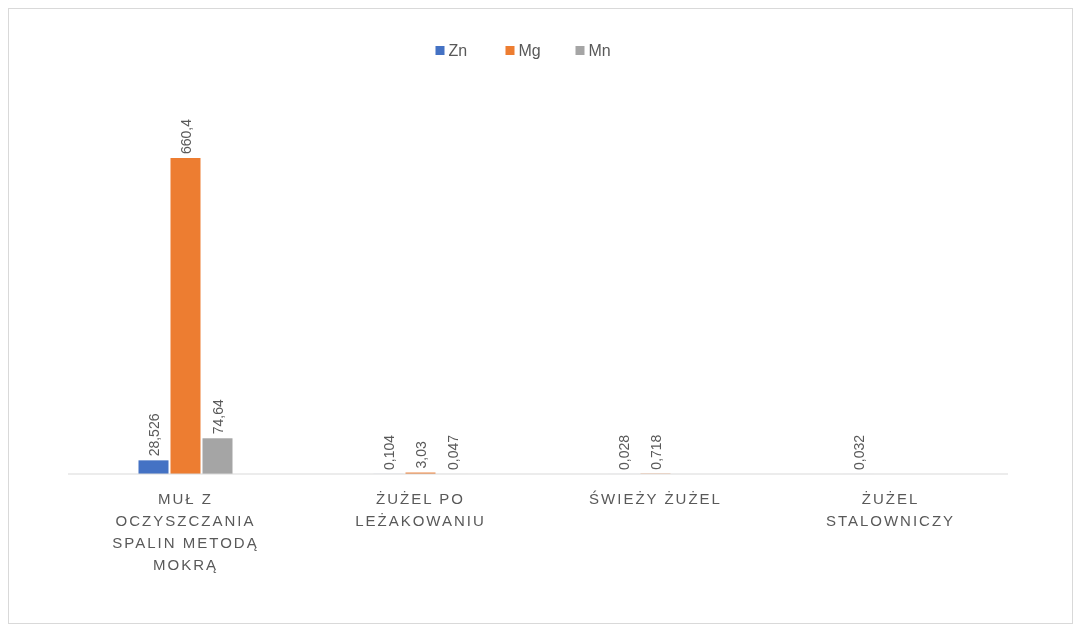  Describe the element at coordinates (890, 509) in the screenshot. I see `x-tick-label: ŻUŻEL STALOWNICZY` at that location.